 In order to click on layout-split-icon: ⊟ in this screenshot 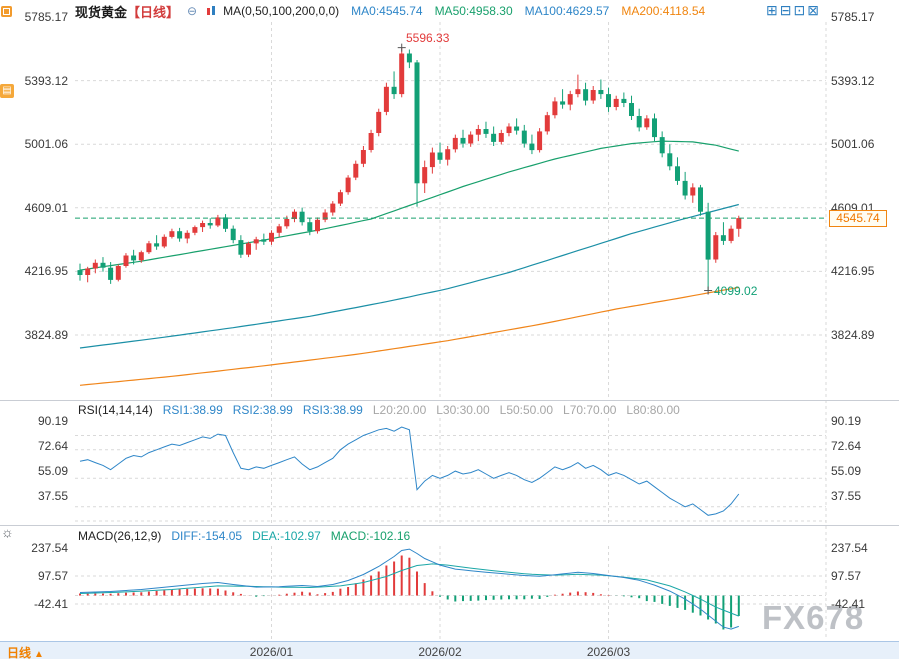, I will do `click(785, 10)`.